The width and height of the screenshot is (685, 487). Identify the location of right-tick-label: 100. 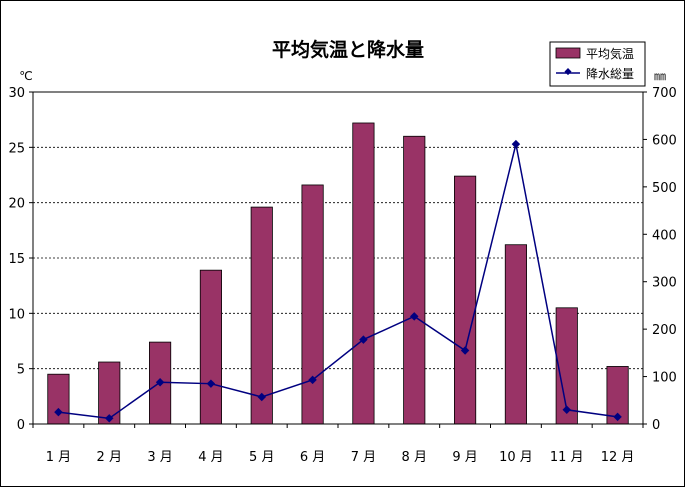
(664, 378).